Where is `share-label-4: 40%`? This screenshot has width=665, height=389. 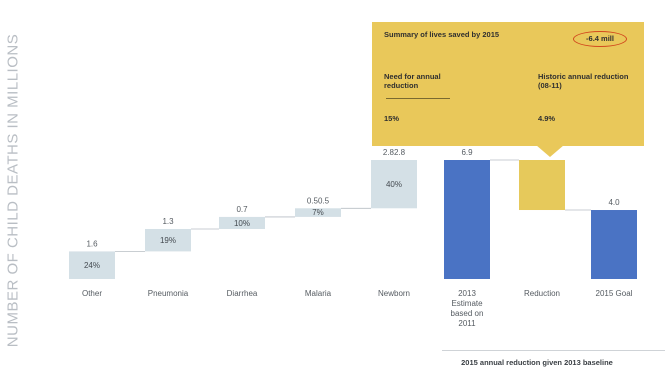 share-label-4: 40% is located at coordinates (394, 184).